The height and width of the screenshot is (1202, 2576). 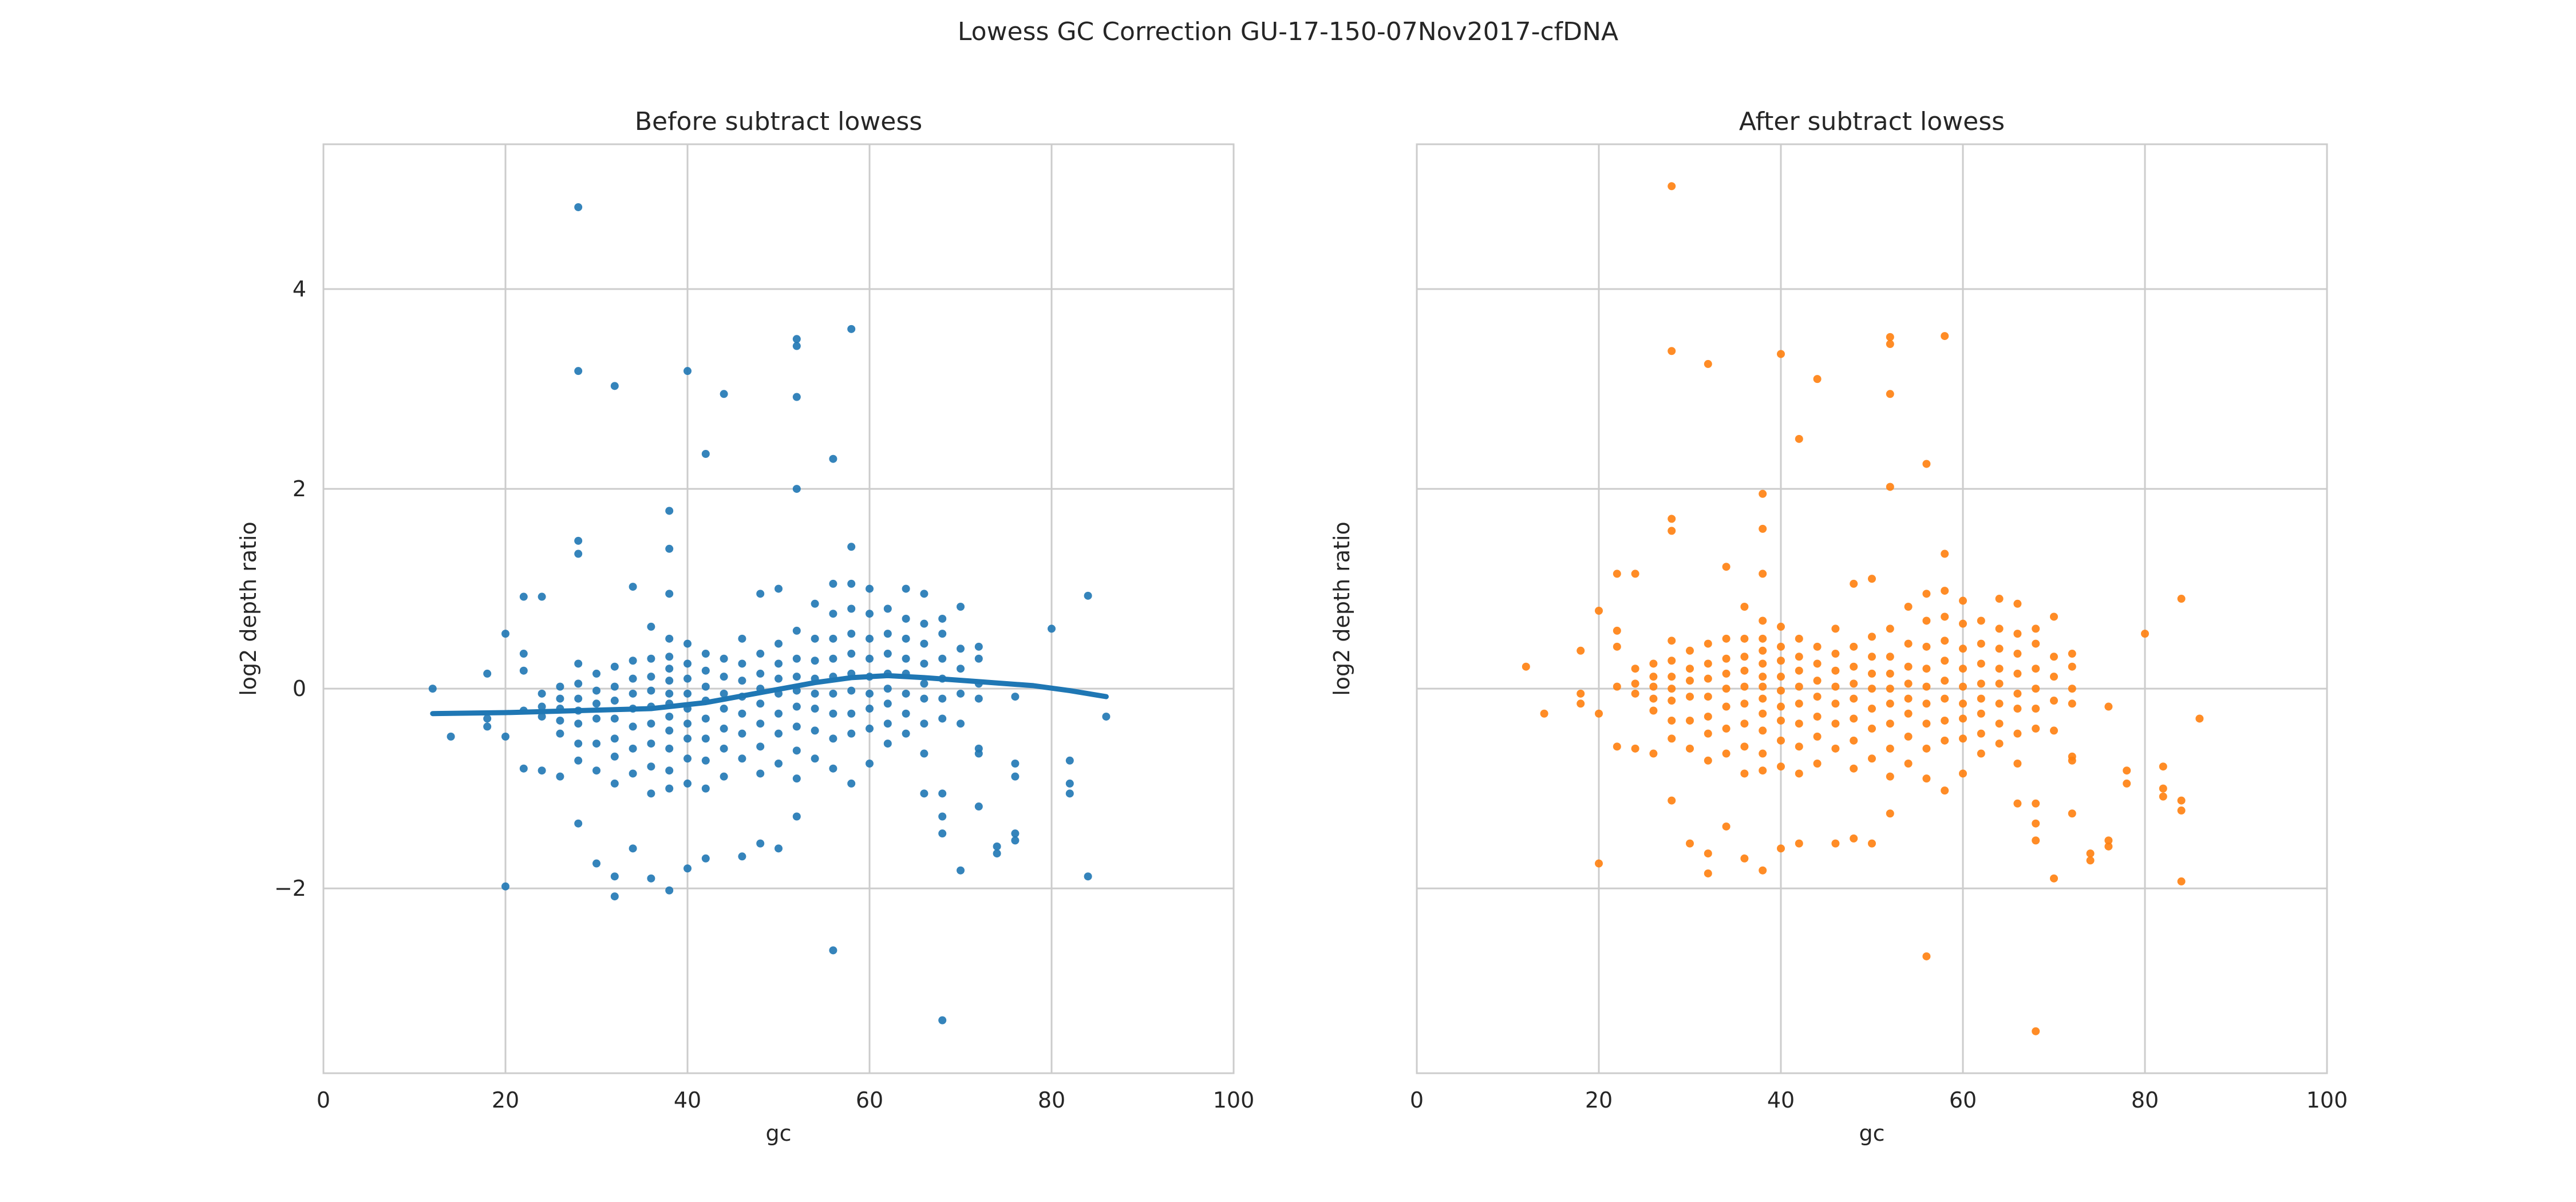 I want to click on panel-title-before-subtract-lowess: Before subtract lowess, so click(x=778, y=122).